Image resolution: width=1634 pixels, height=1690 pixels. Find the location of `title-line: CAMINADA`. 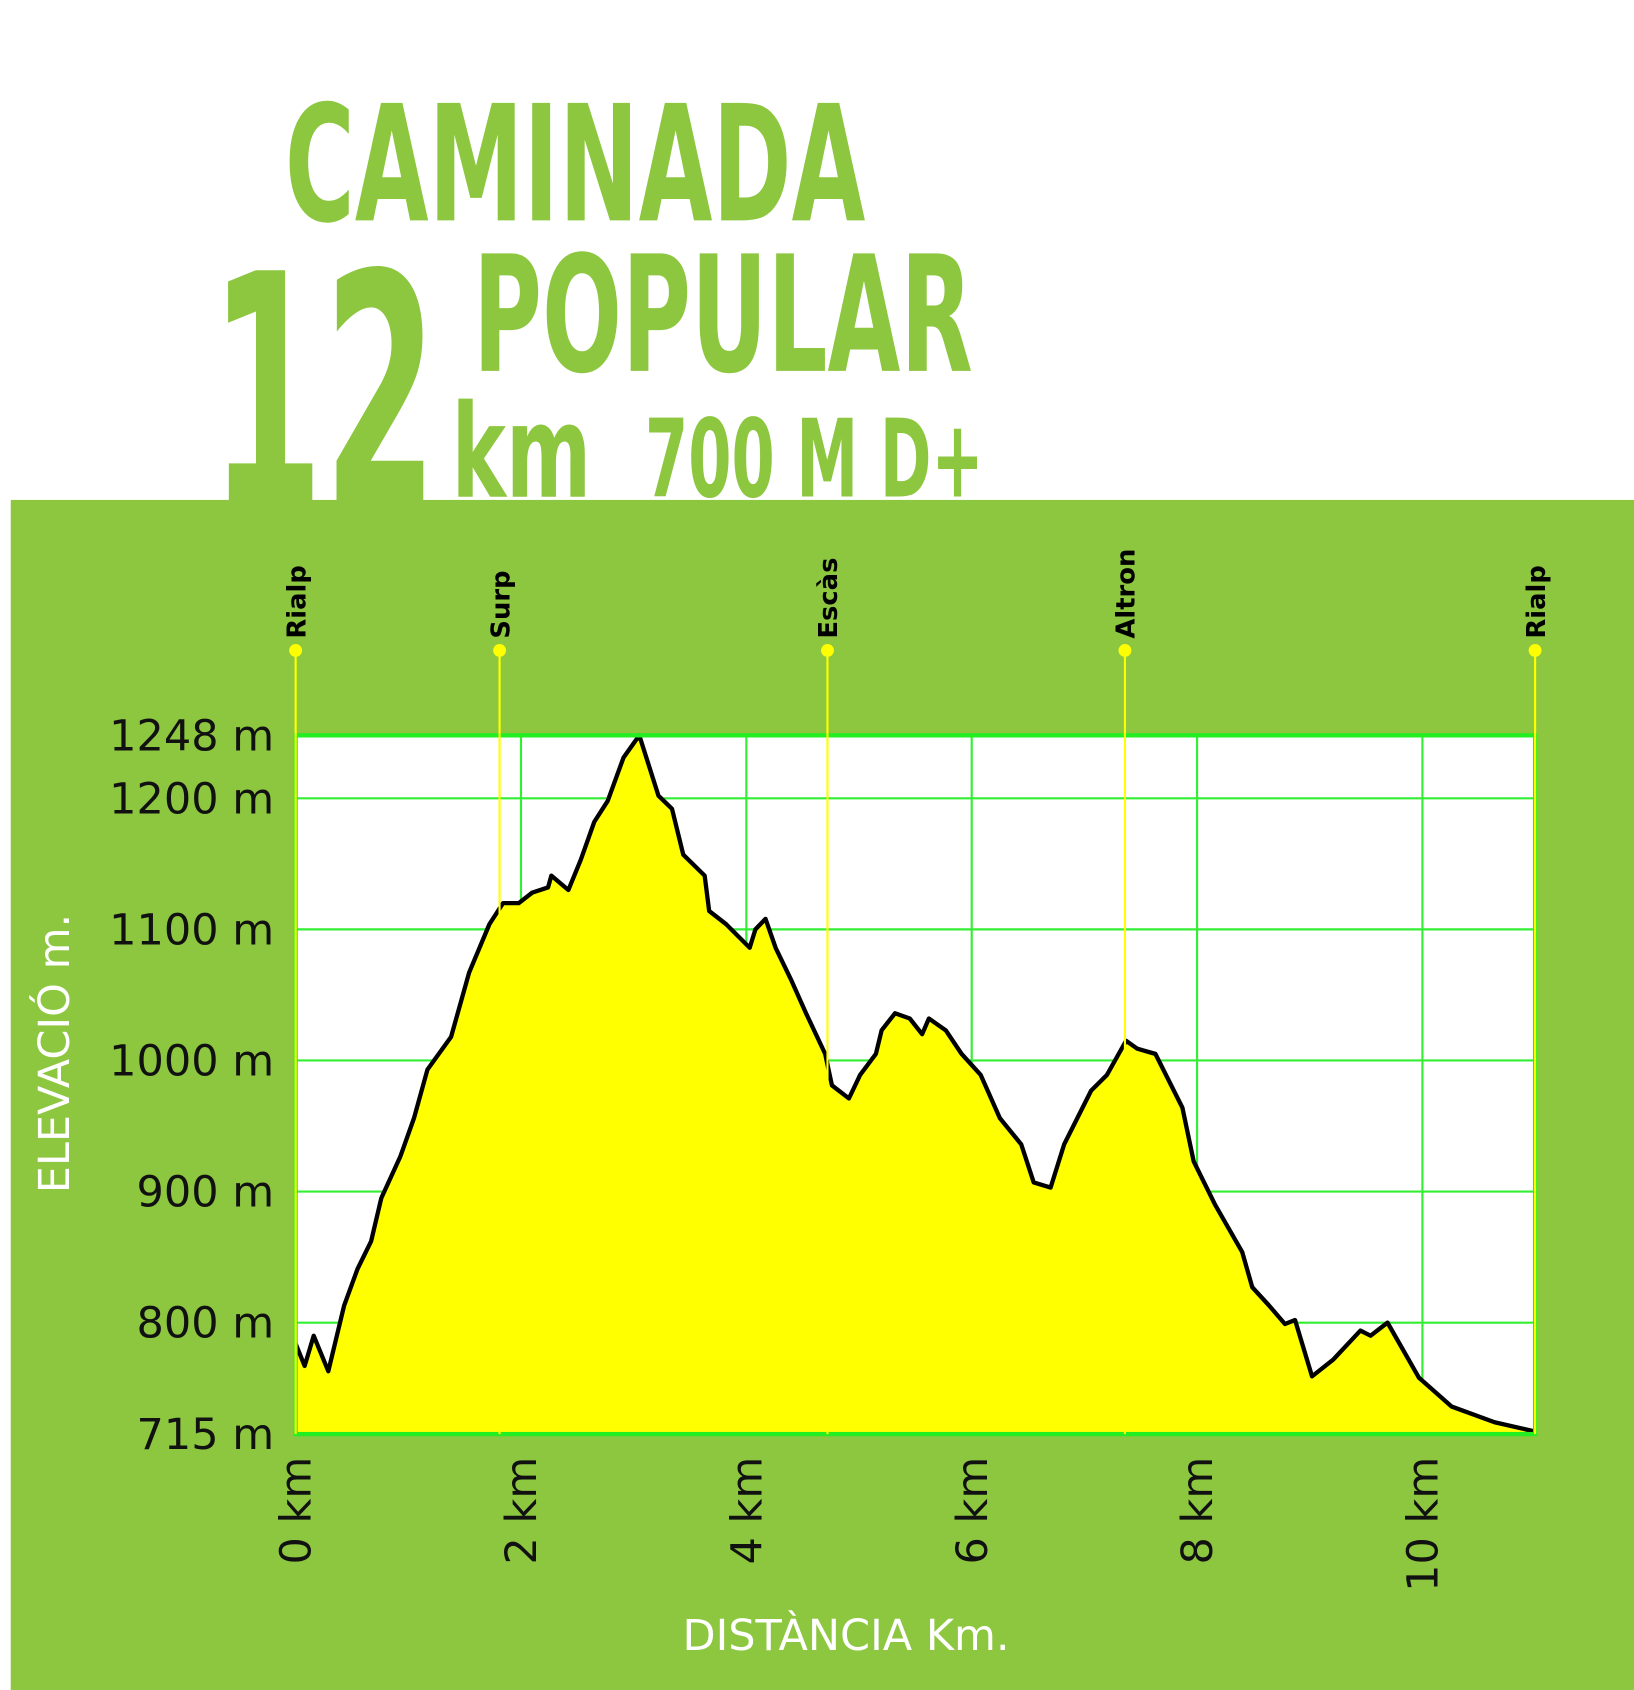

title-line: CAMINADA is located at coordinates (575, 165).